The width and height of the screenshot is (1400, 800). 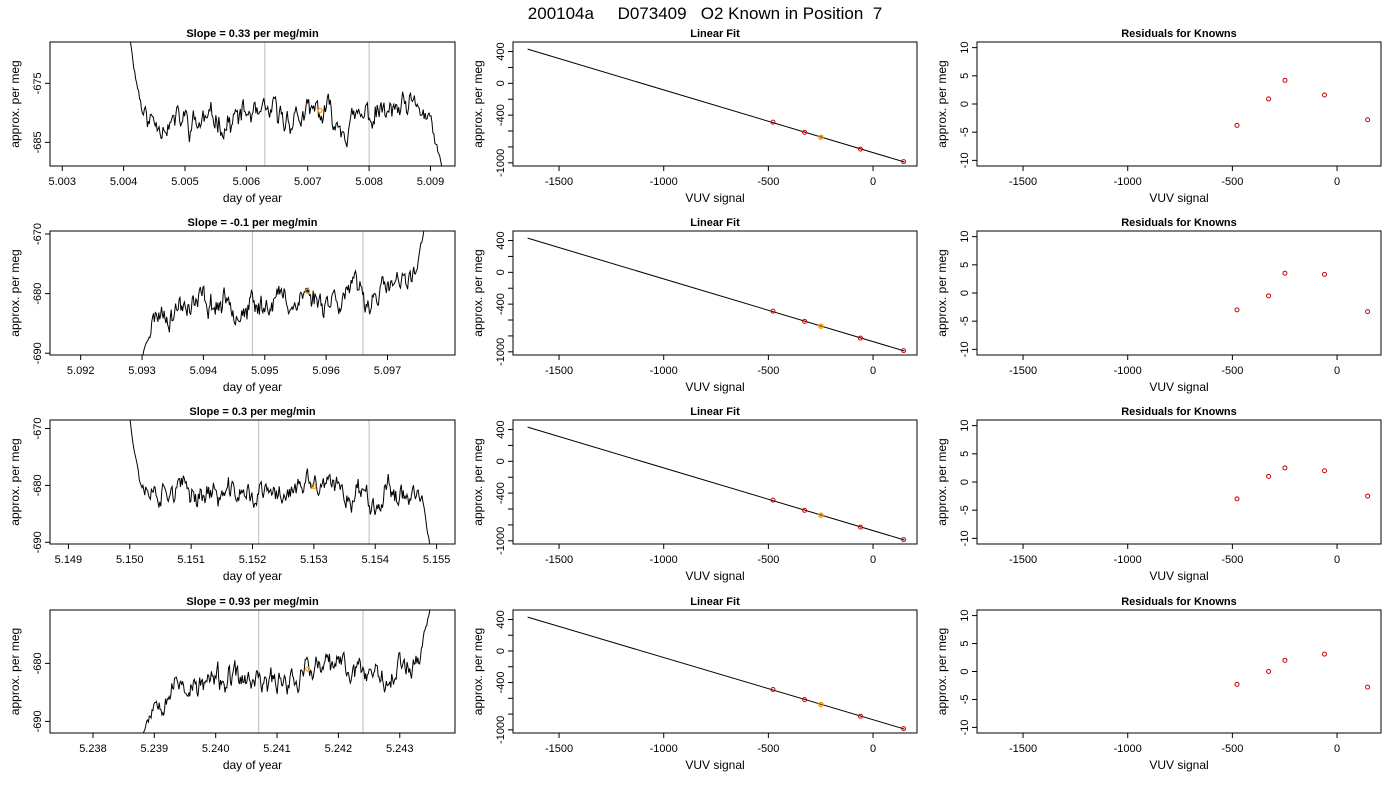 What do you see at coordinates (821, 326) in the screenshot?
I see `highlight-point` at bounding box center [821, 326].